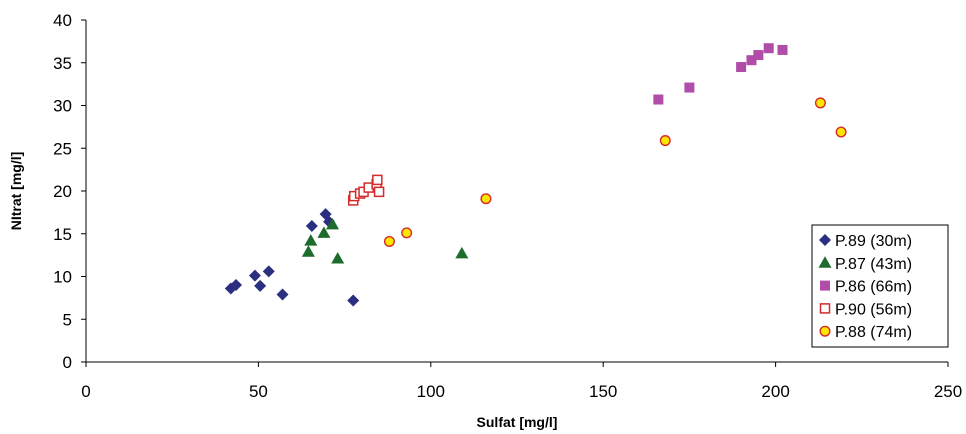 The width and height of the screenshot is (966, 434). I want to click on x-tick-label: 0, so click(85, 391).